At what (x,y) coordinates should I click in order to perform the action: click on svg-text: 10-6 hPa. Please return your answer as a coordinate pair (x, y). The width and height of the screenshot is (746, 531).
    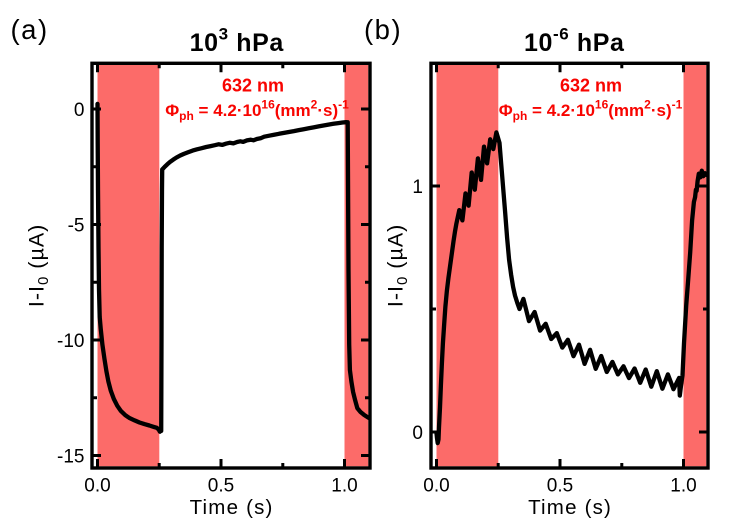
    Looking at the image, I should click on (574, 41).